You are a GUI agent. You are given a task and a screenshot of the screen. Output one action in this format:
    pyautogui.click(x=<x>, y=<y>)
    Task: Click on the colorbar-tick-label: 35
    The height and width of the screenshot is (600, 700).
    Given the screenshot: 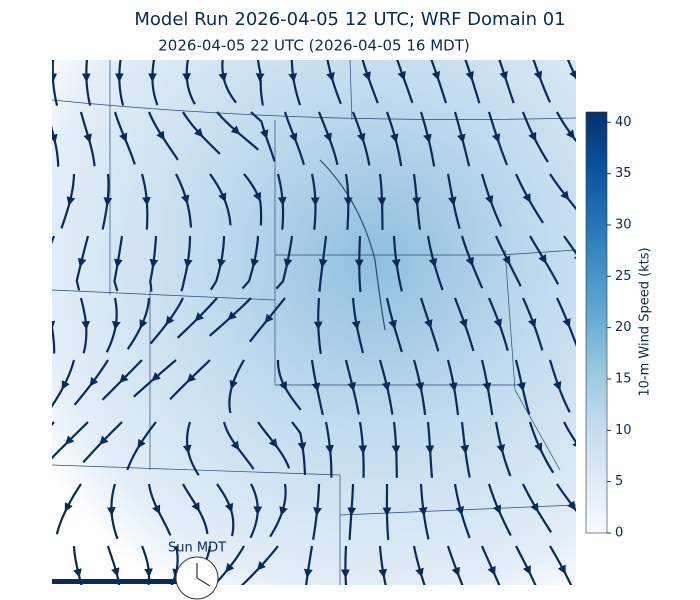 What is the action you would take?
    pyautogui.click(x=623, y=173)
    